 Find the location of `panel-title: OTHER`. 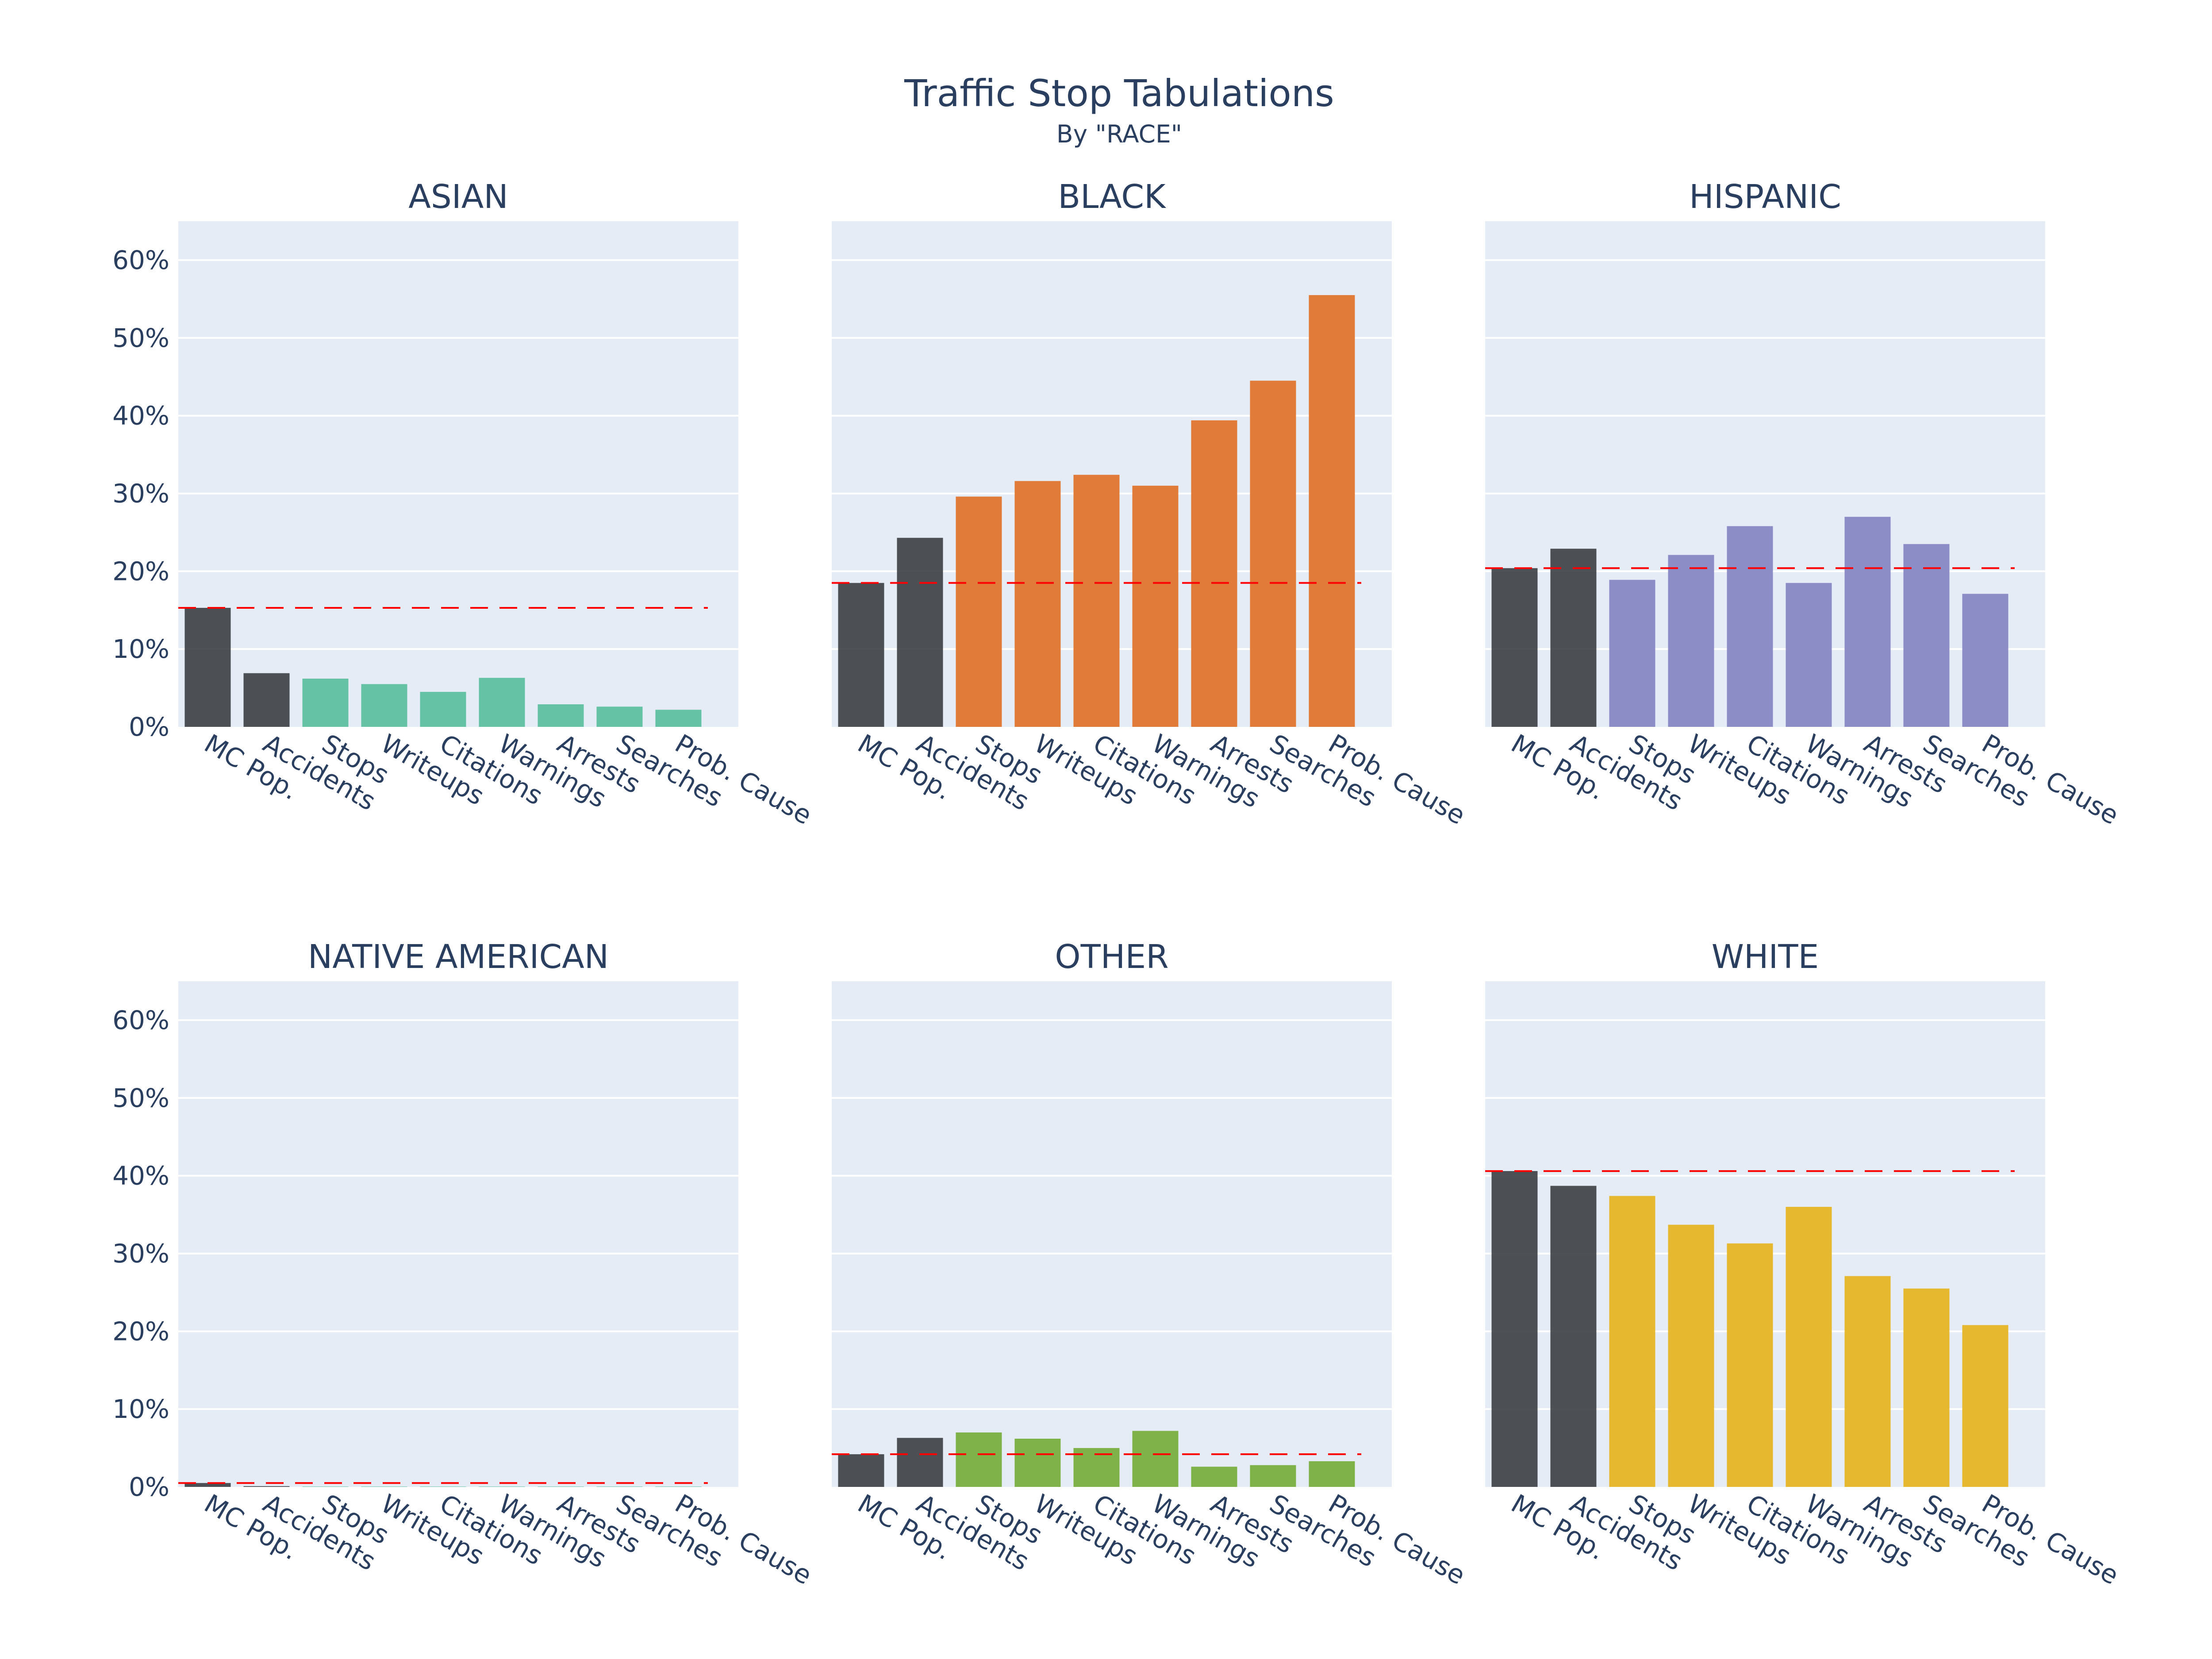

panel-title: OTHER is located at coordinates (1111, 957).